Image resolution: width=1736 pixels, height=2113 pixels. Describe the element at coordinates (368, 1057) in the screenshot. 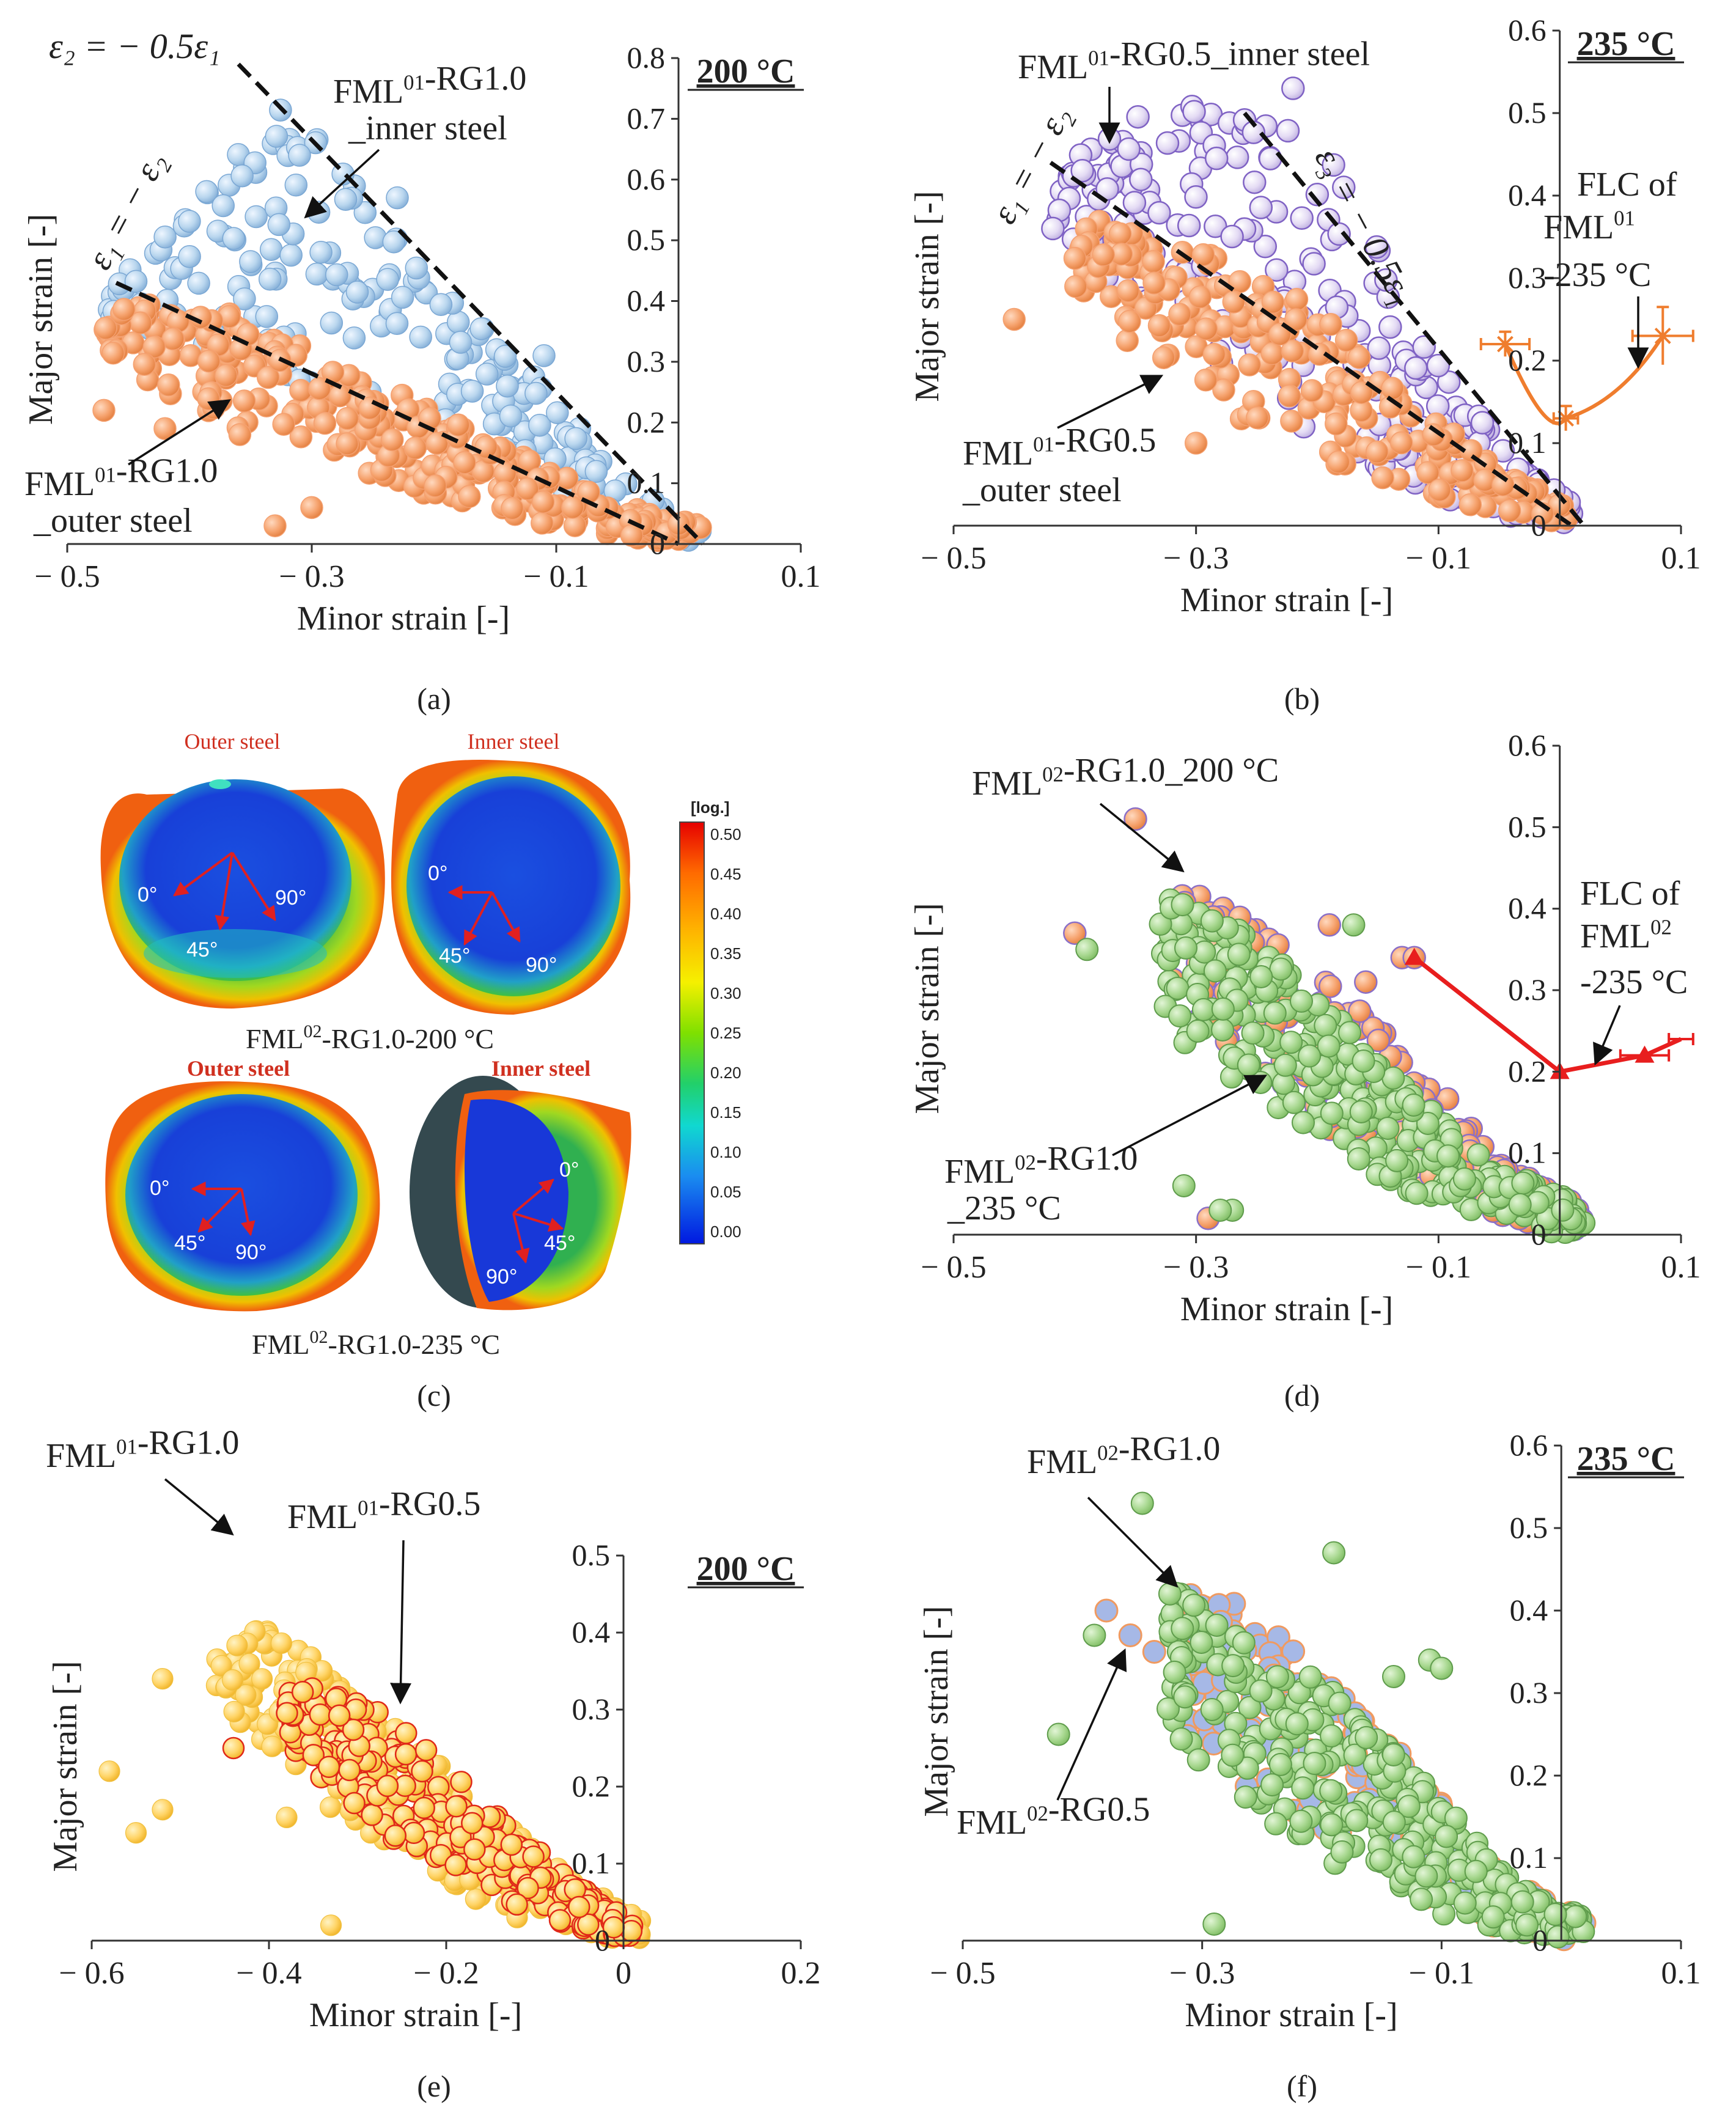

I see `angle-arrows` at that location.